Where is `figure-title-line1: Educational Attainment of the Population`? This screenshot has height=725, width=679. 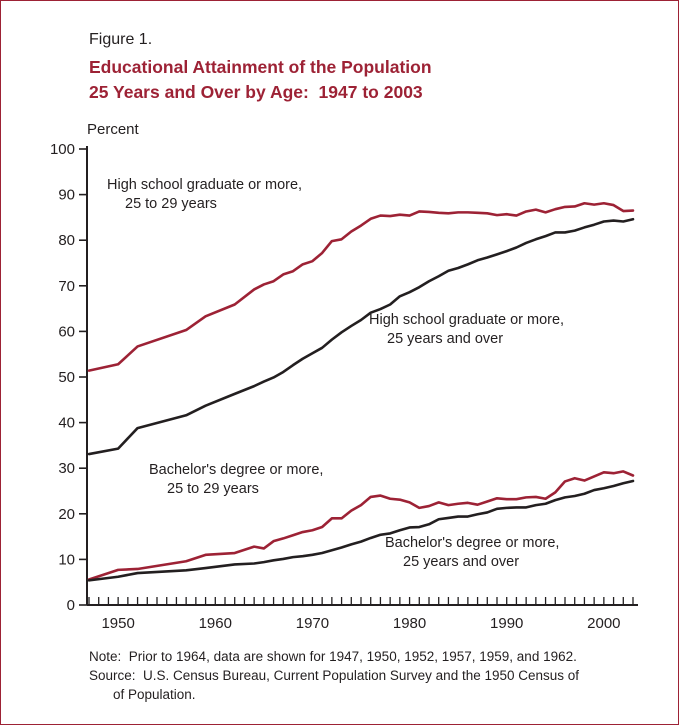
figure-title-line1: Educational Attainment of the Population is located at coordinates (260, 67).